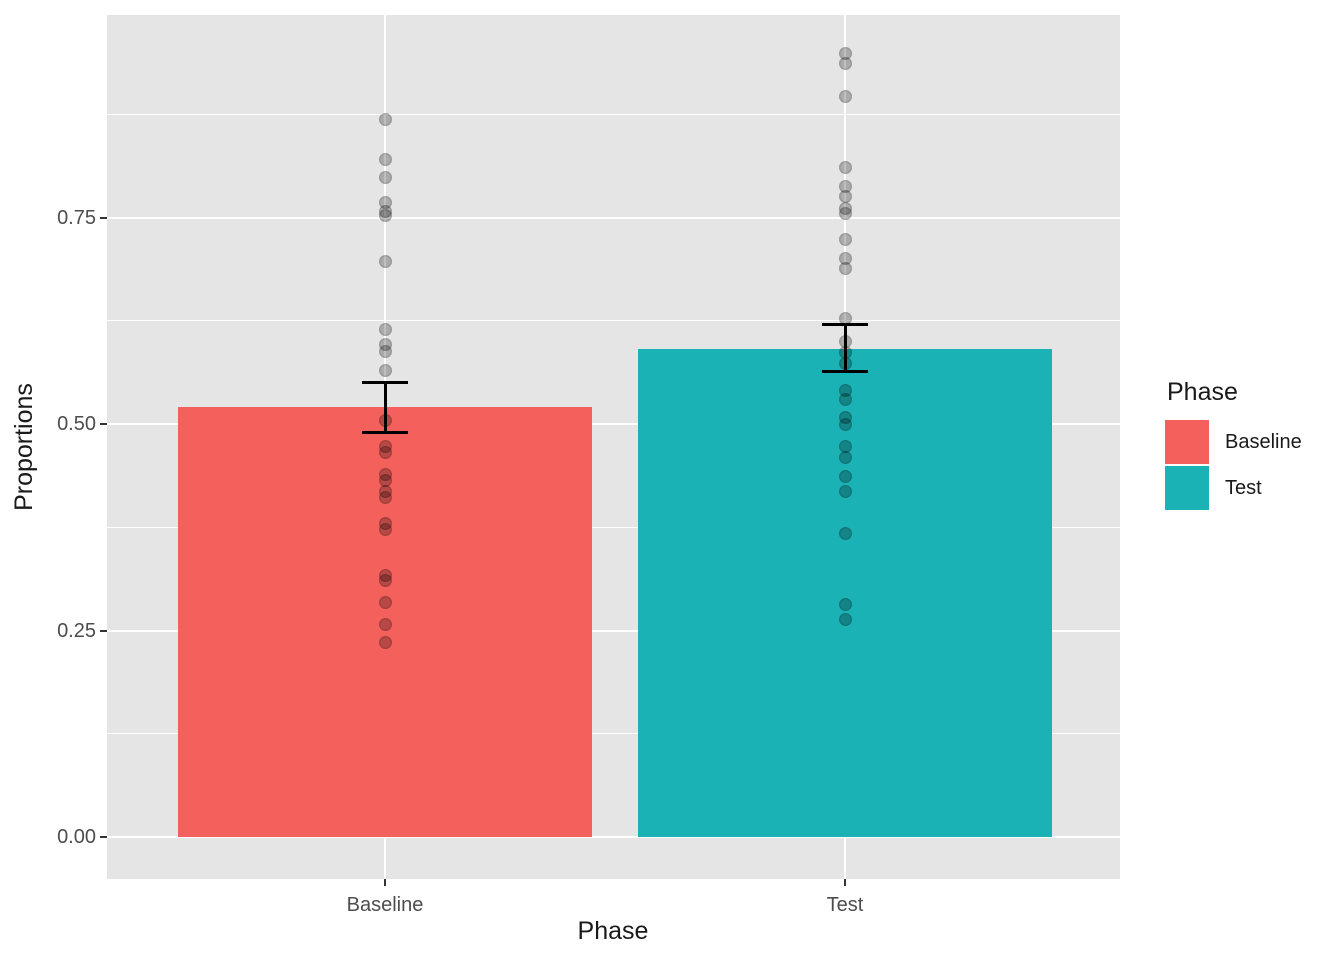 This screenshot has width=1344, height=960. What do you see at coordinates (24, 447) in the screenshot?
I see `y-axis-title: Proportions` at bounding box center [24, 447].